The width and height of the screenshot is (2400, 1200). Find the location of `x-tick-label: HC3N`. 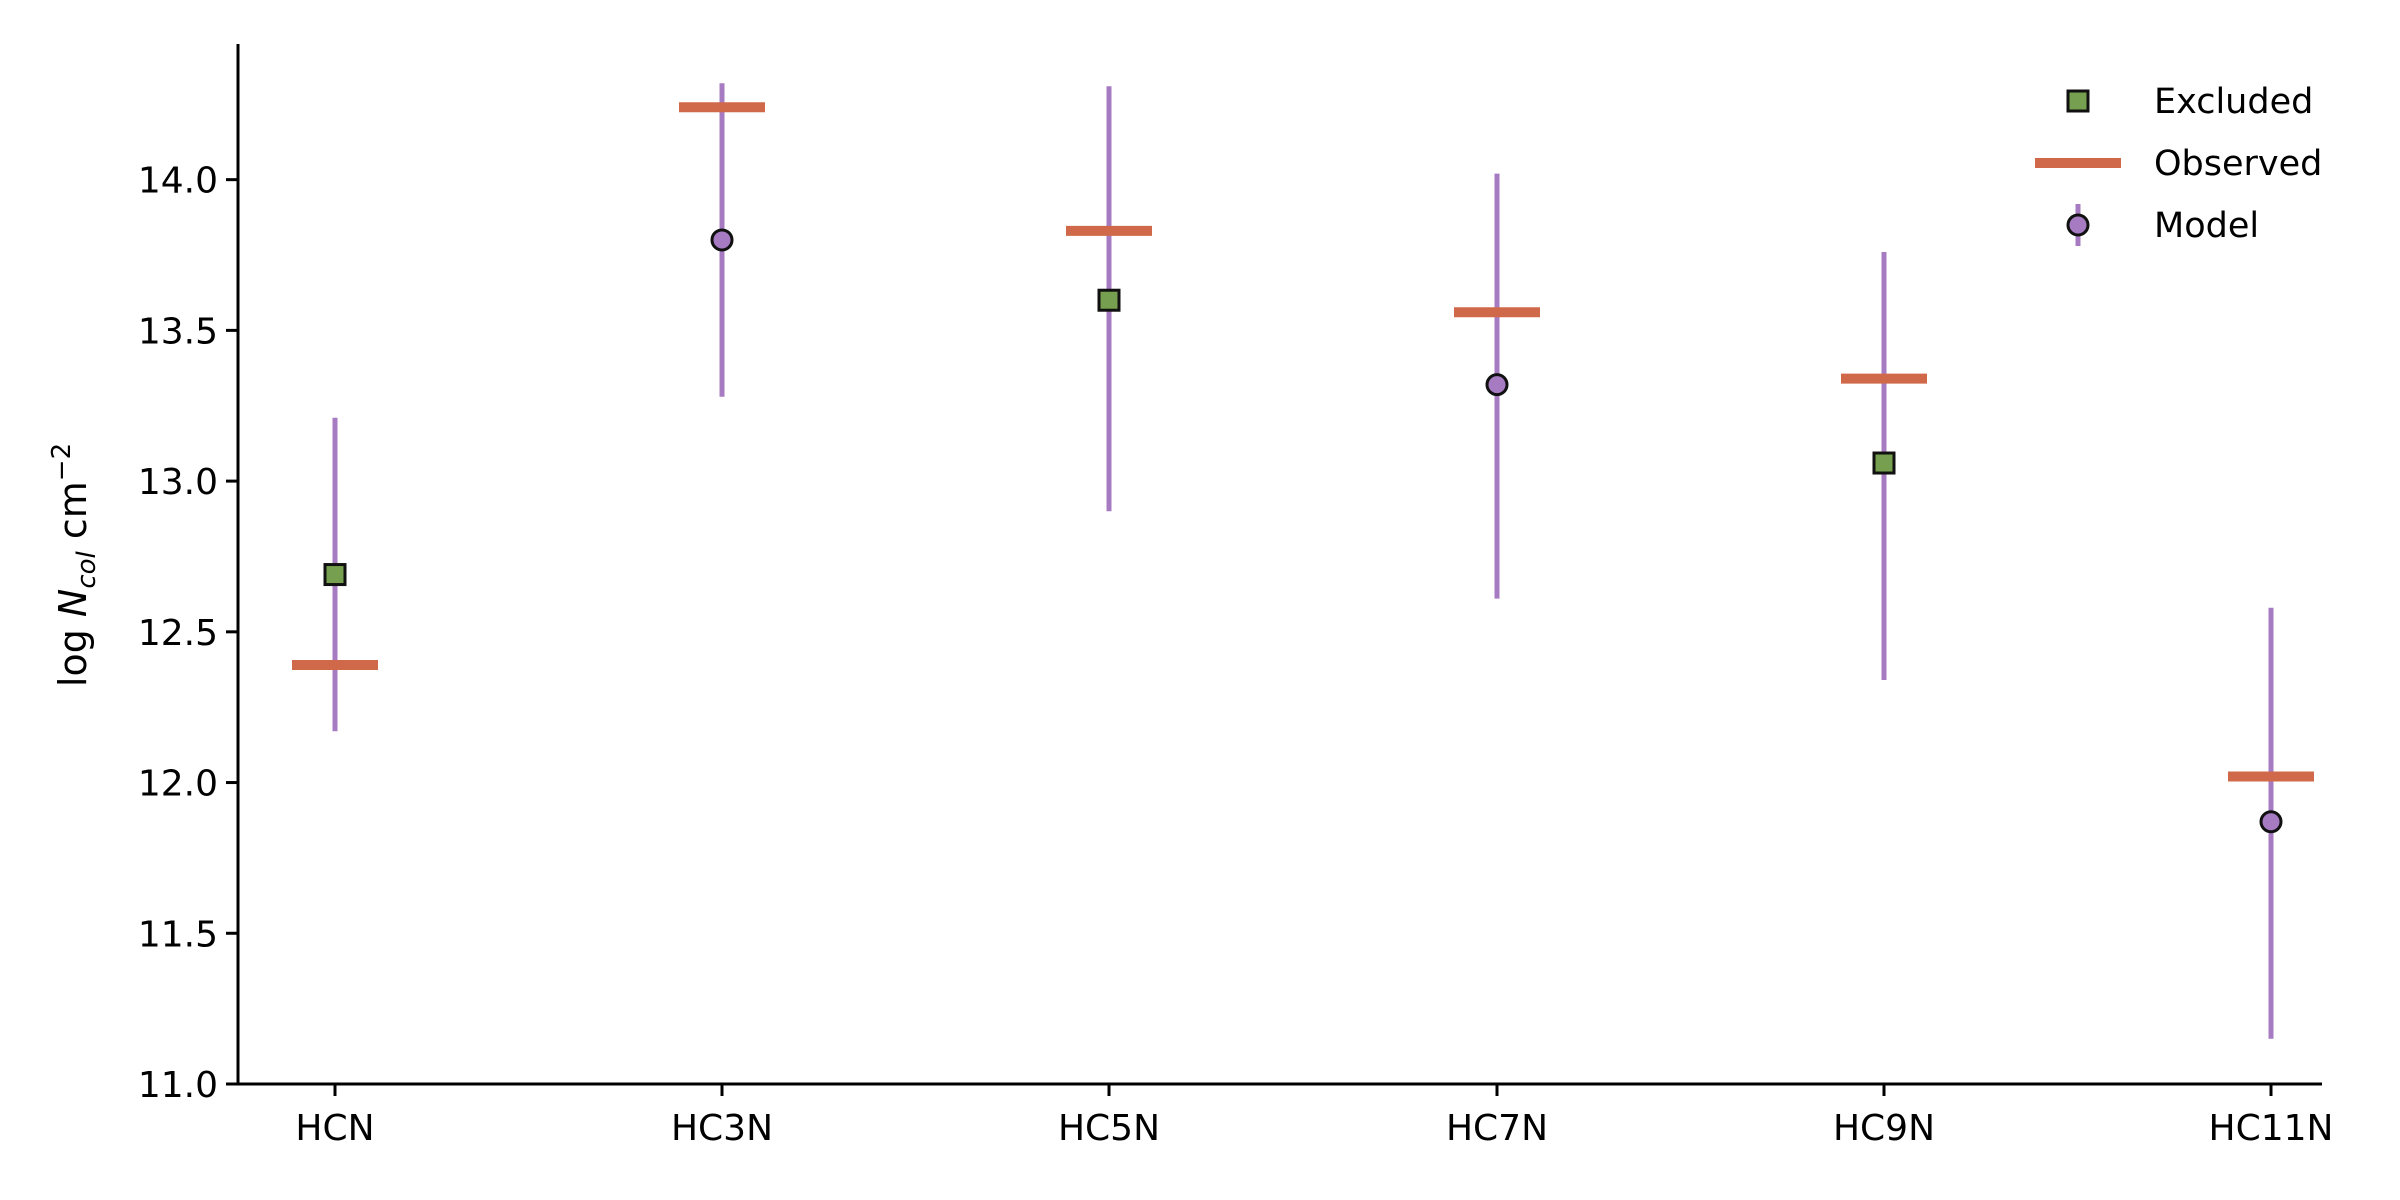

x-tick-label: HC3N is located at coordinates (722, 1128).